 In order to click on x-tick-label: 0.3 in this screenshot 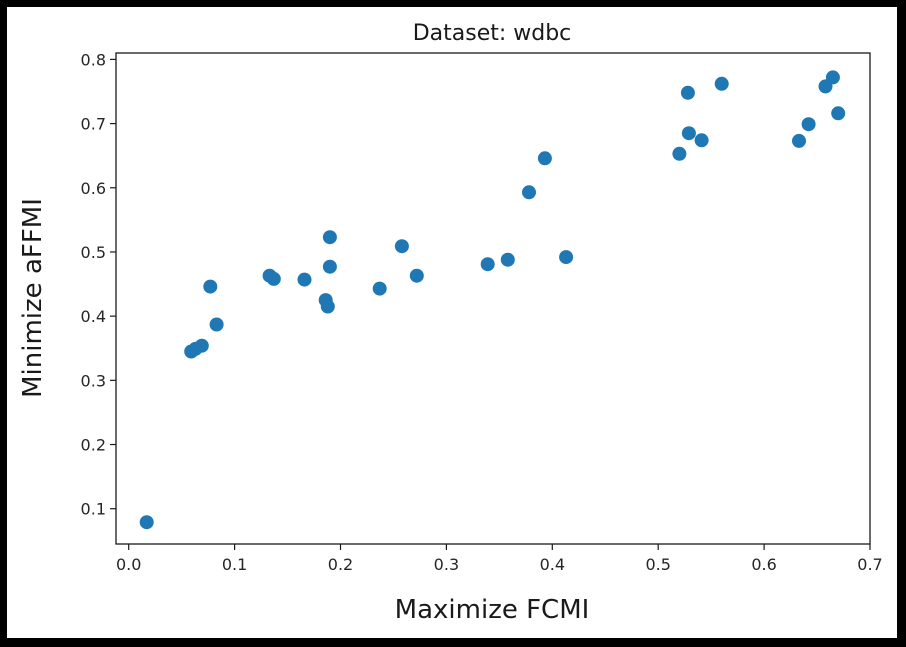, I will do `click(446, 564)`.